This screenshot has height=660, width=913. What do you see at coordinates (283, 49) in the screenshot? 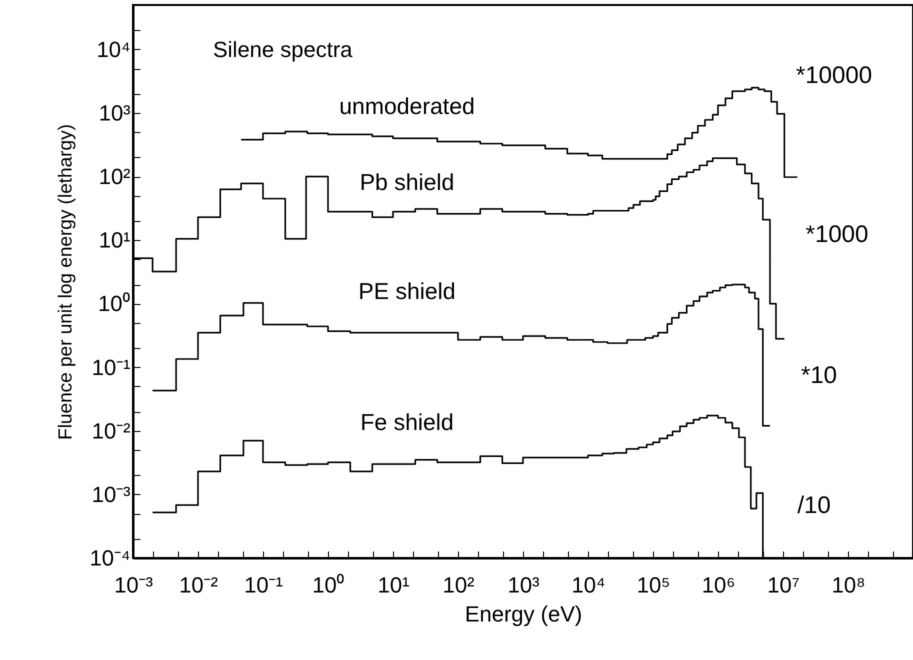
I see `annotation: Silene spectra` at bounding box center [283, 49].